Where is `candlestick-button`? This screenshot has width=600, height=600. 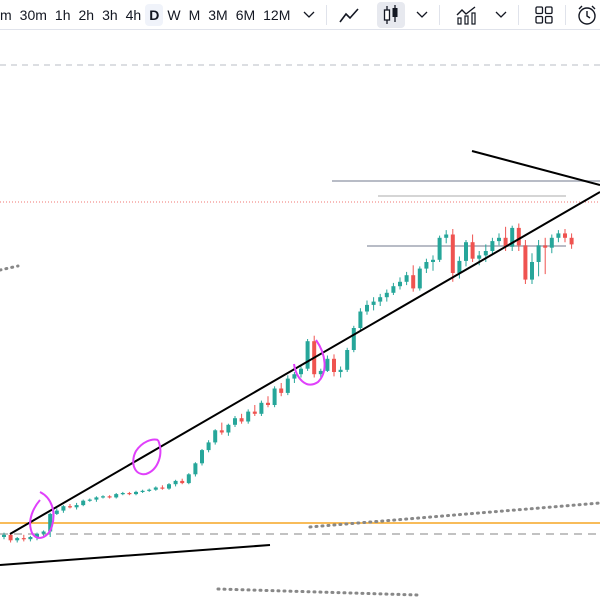 candlestick-button is located at coordinates (391, 14).